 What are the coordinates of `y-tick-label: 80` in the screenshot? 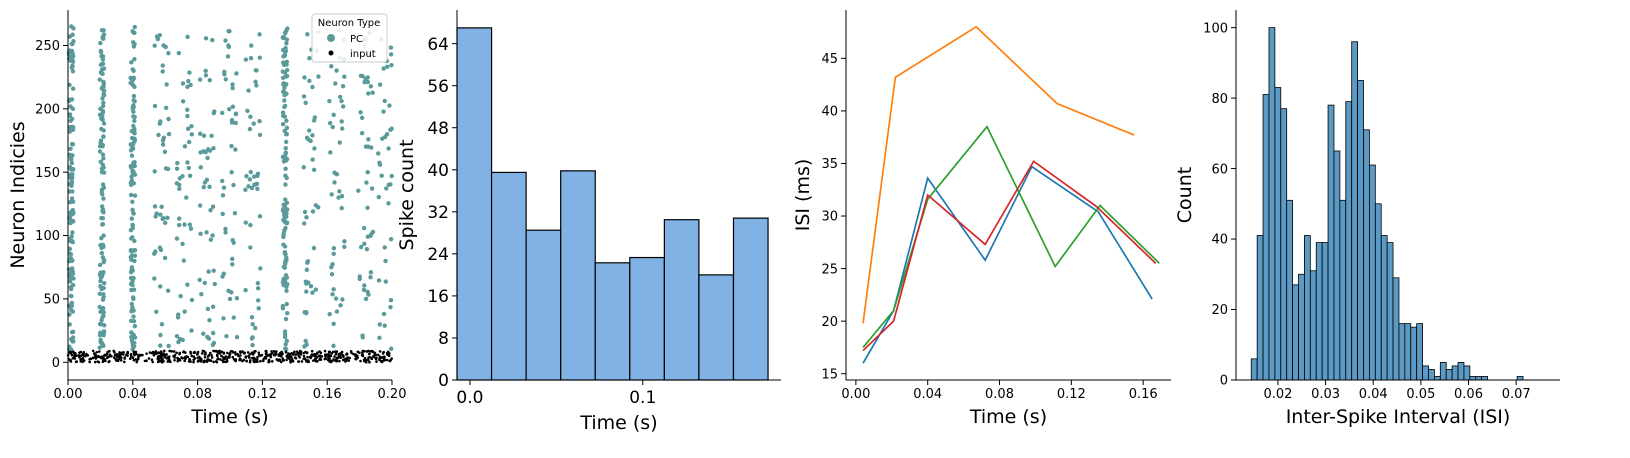 It's located at (1219, 99).